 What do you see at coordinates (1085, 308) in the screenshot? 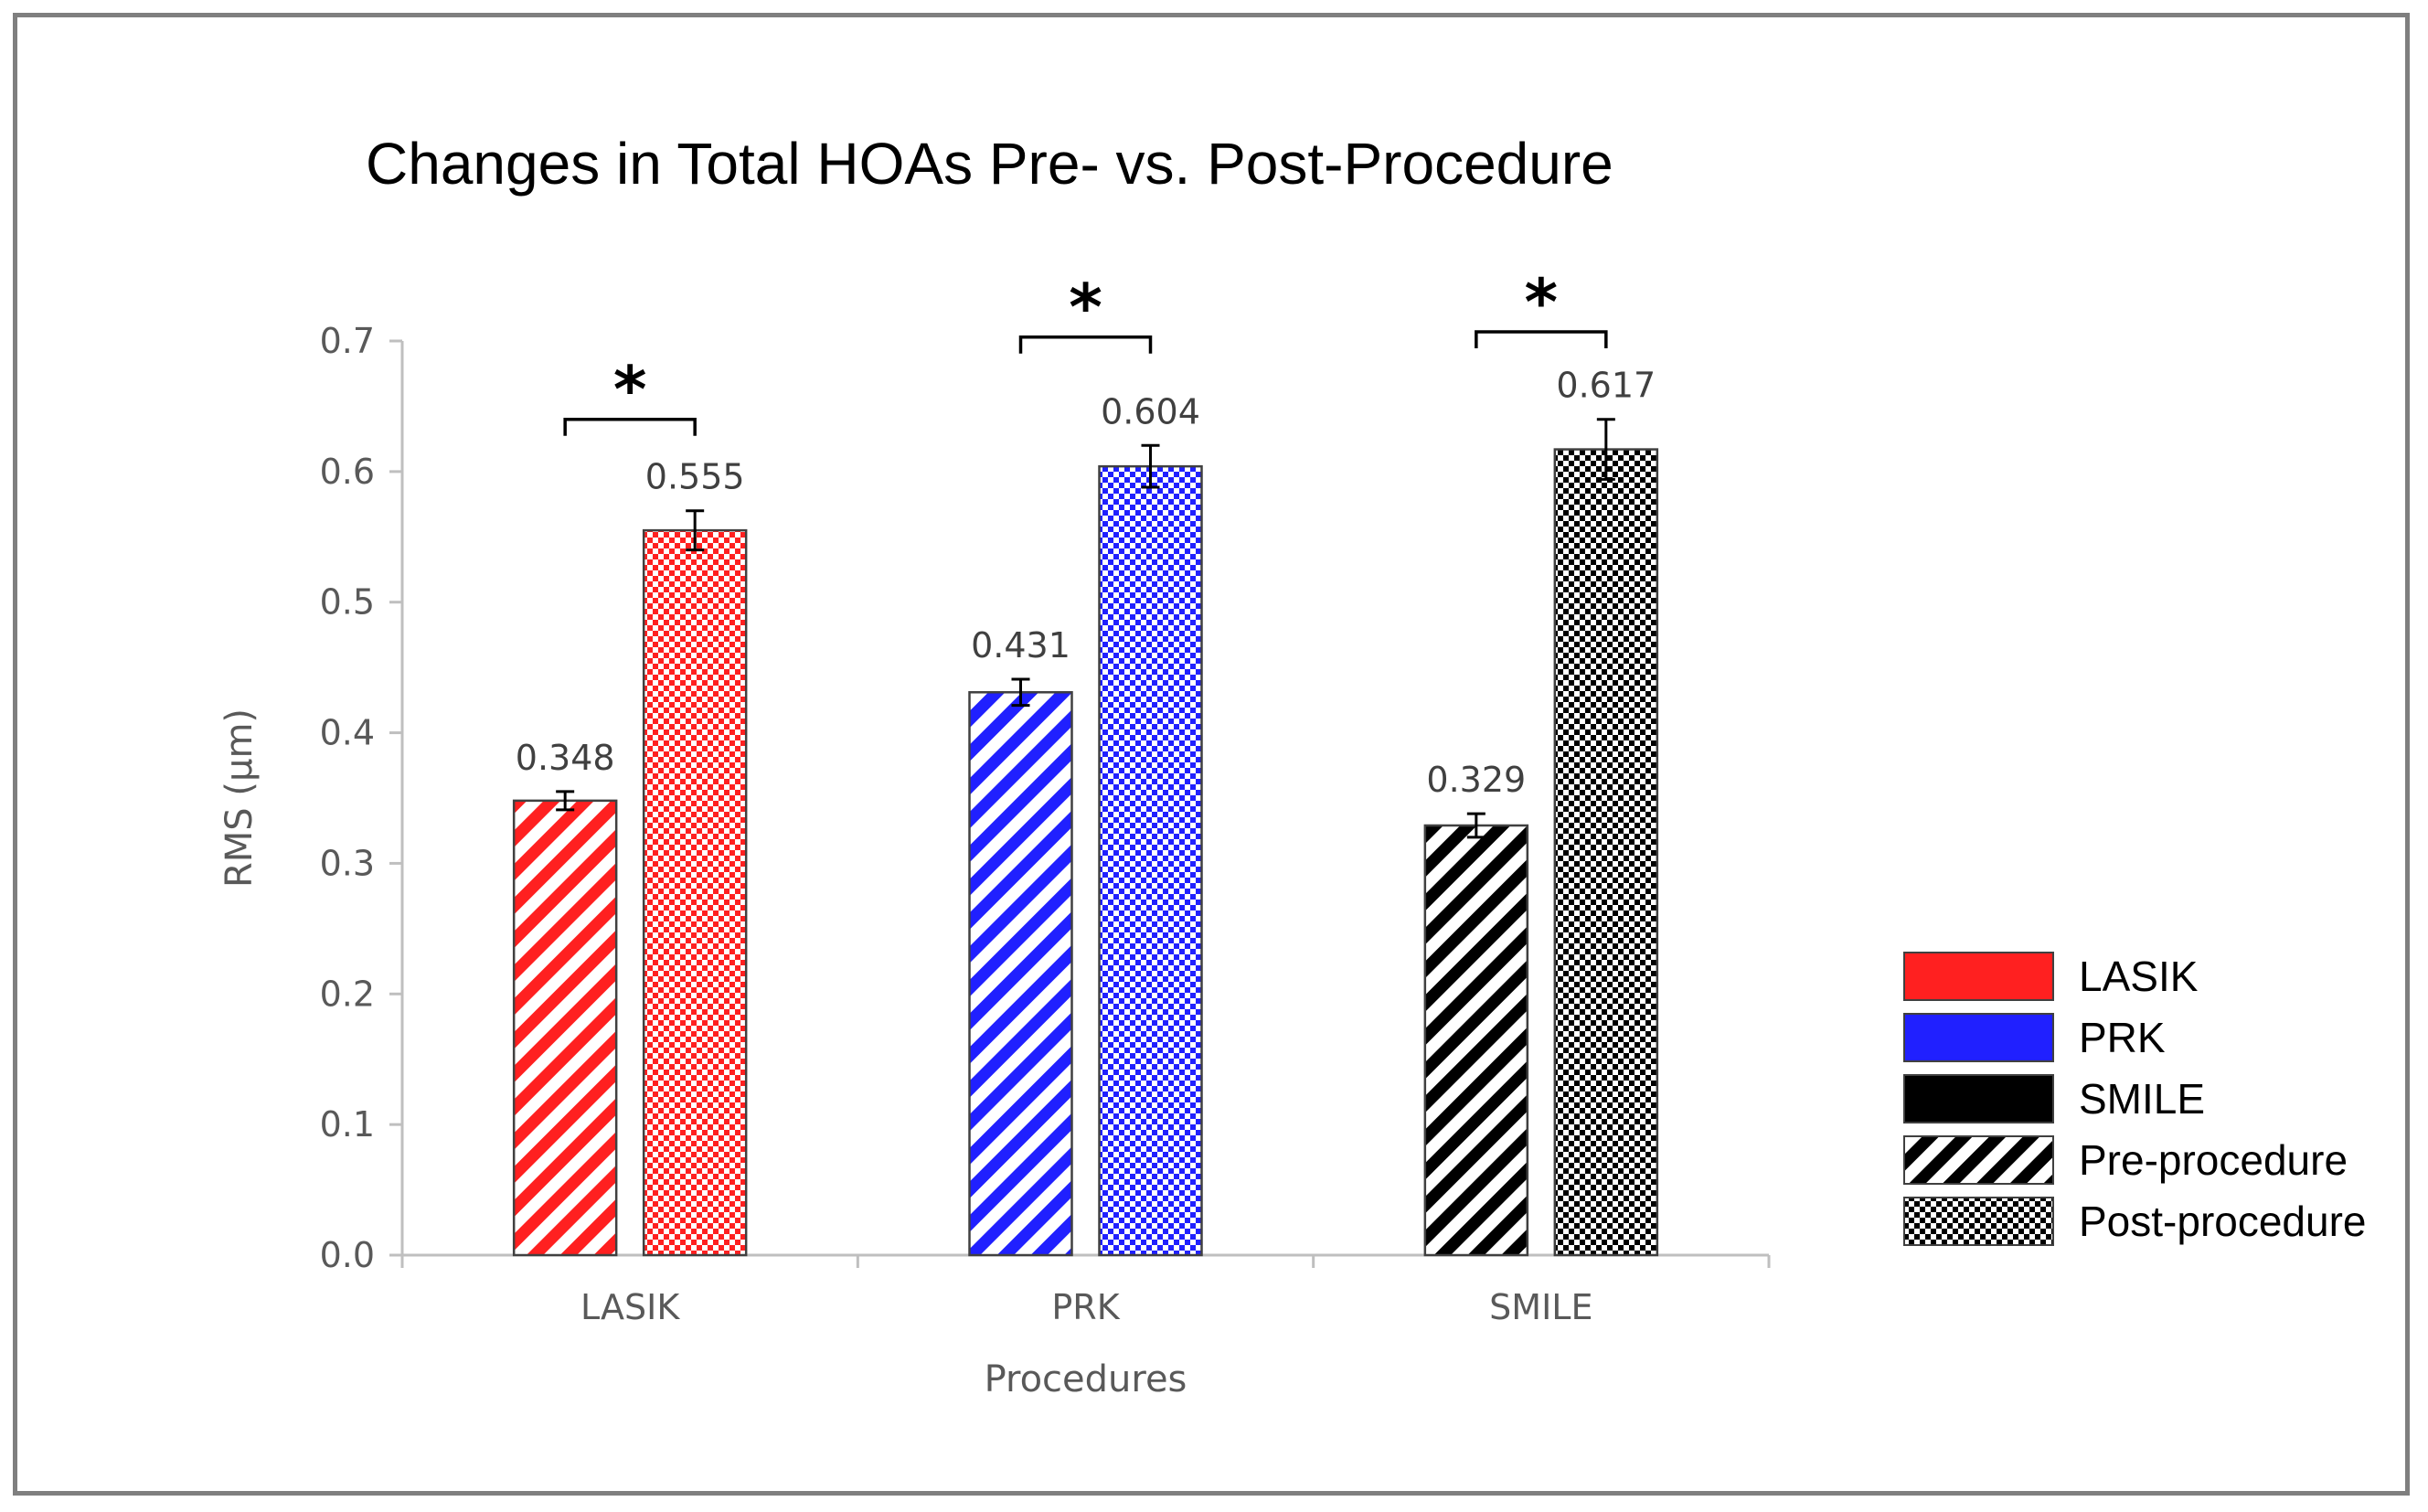
I see `significance-marker-prk: *` at bounding box center [1085, 308].